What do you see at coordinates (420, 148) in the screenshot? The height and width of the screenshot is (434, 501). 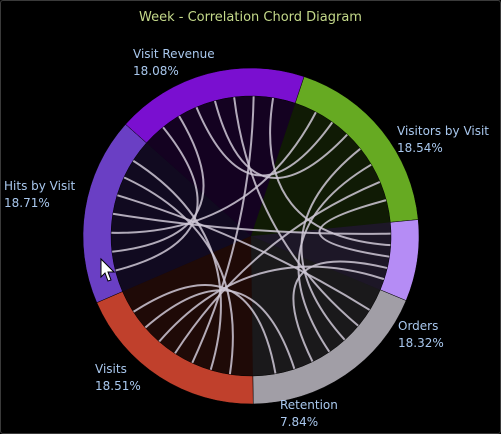 I see `segment-percent-visitors-by-visit: 18.54%` at bounding box center [420, 148].